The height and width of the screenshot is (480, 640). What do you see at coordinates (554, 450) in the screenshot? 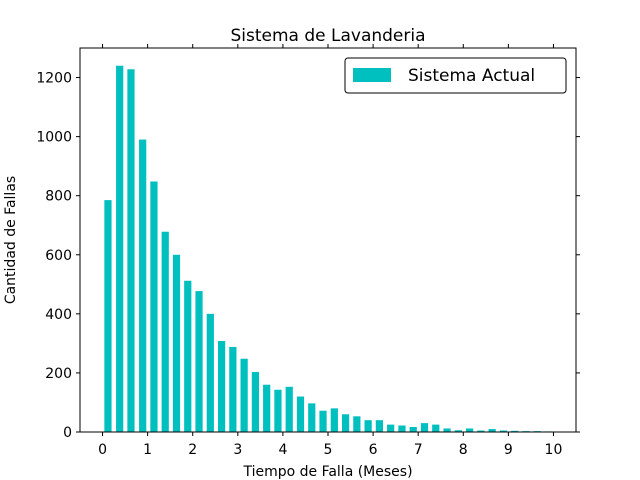
I see `x-tick-label: 10` at bounding box center [554, 450].